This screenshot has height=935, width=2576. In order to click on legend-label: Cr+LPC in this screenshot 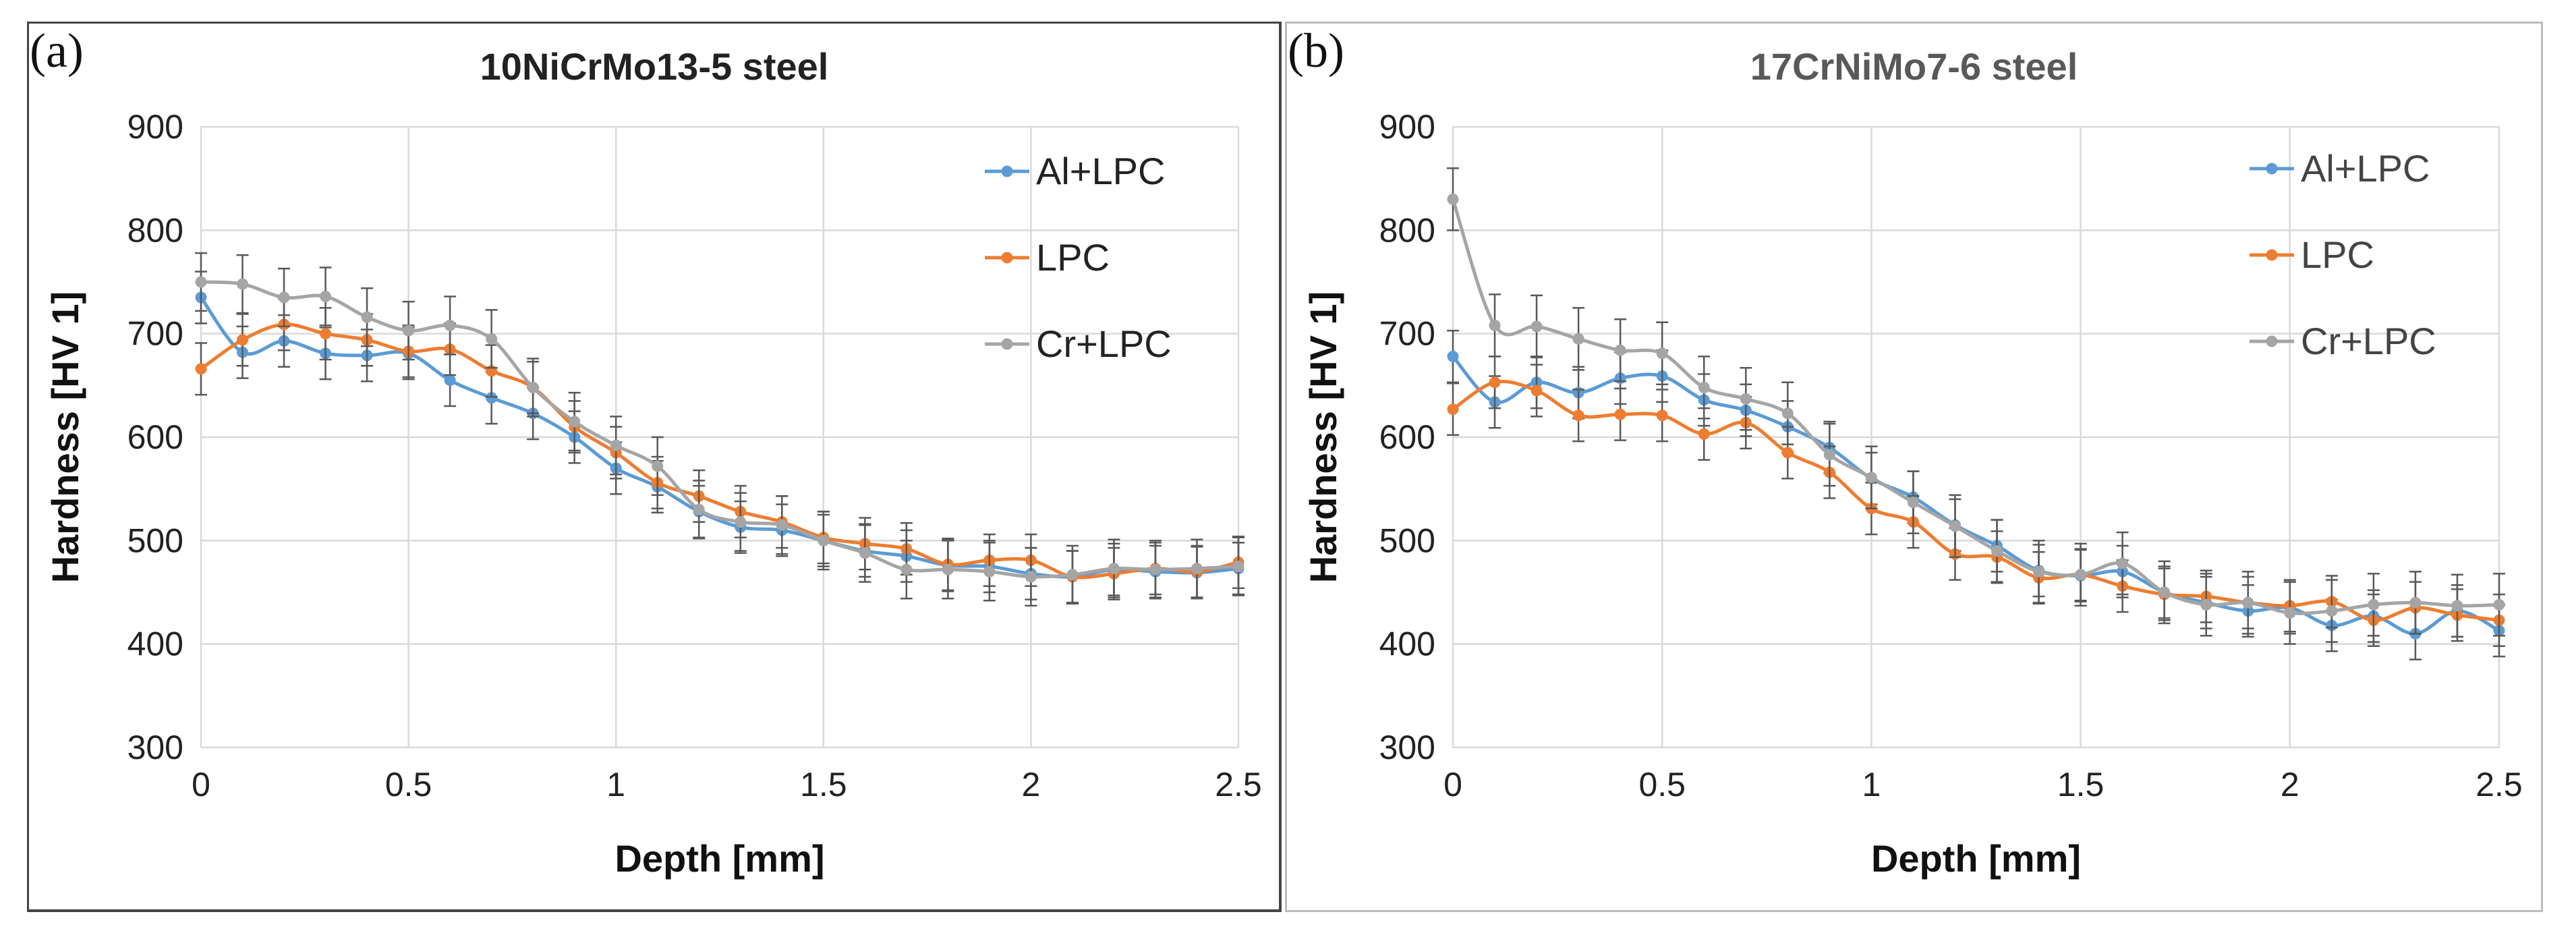, I will do `click(2368, 341)`.